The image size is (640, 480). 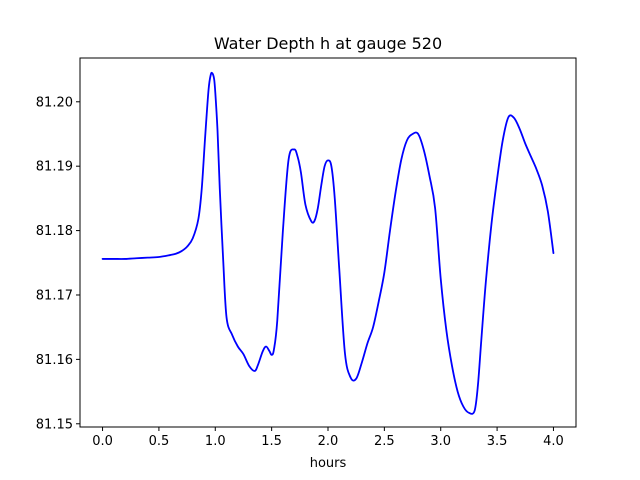 I want to click on x-tick-label: 2.5, so click(x=384, y=441).